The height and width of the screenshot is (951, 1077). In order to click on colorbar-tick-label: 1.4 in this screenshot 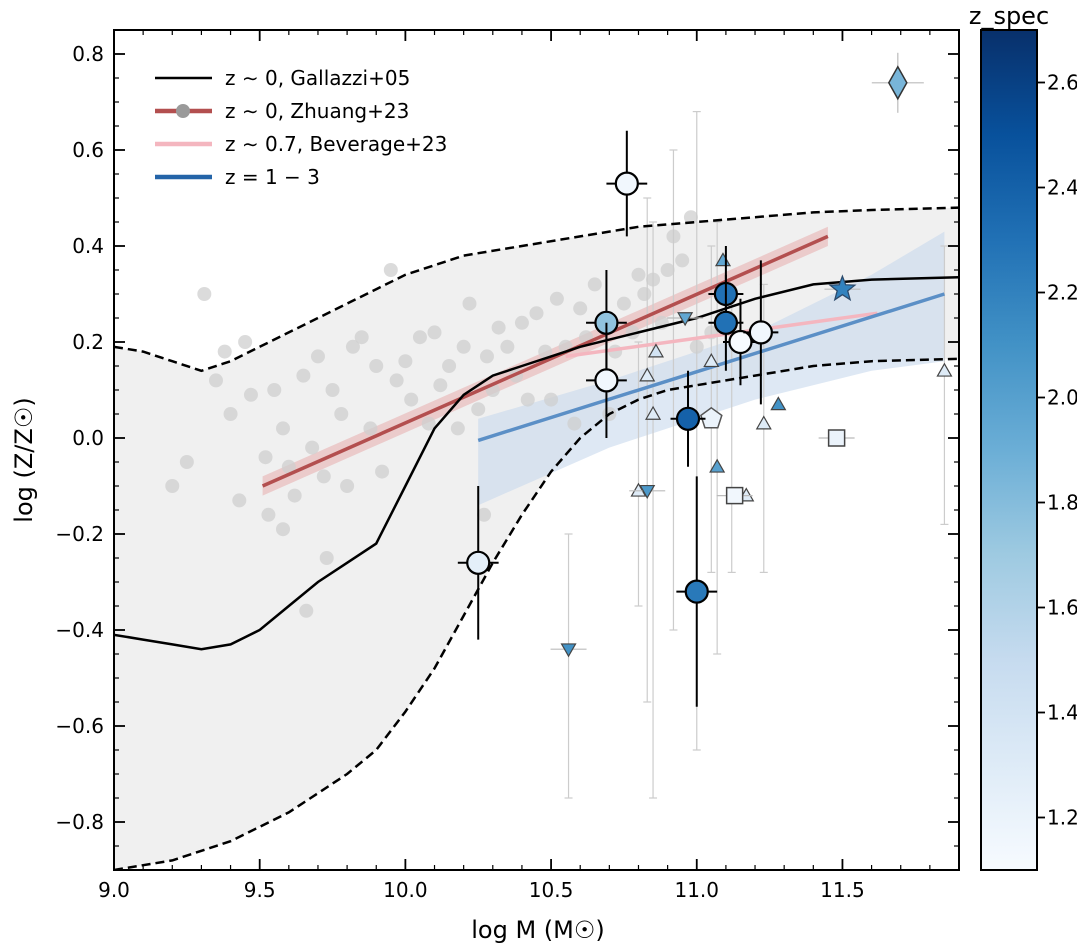, I will do `click(1062, 713)`.